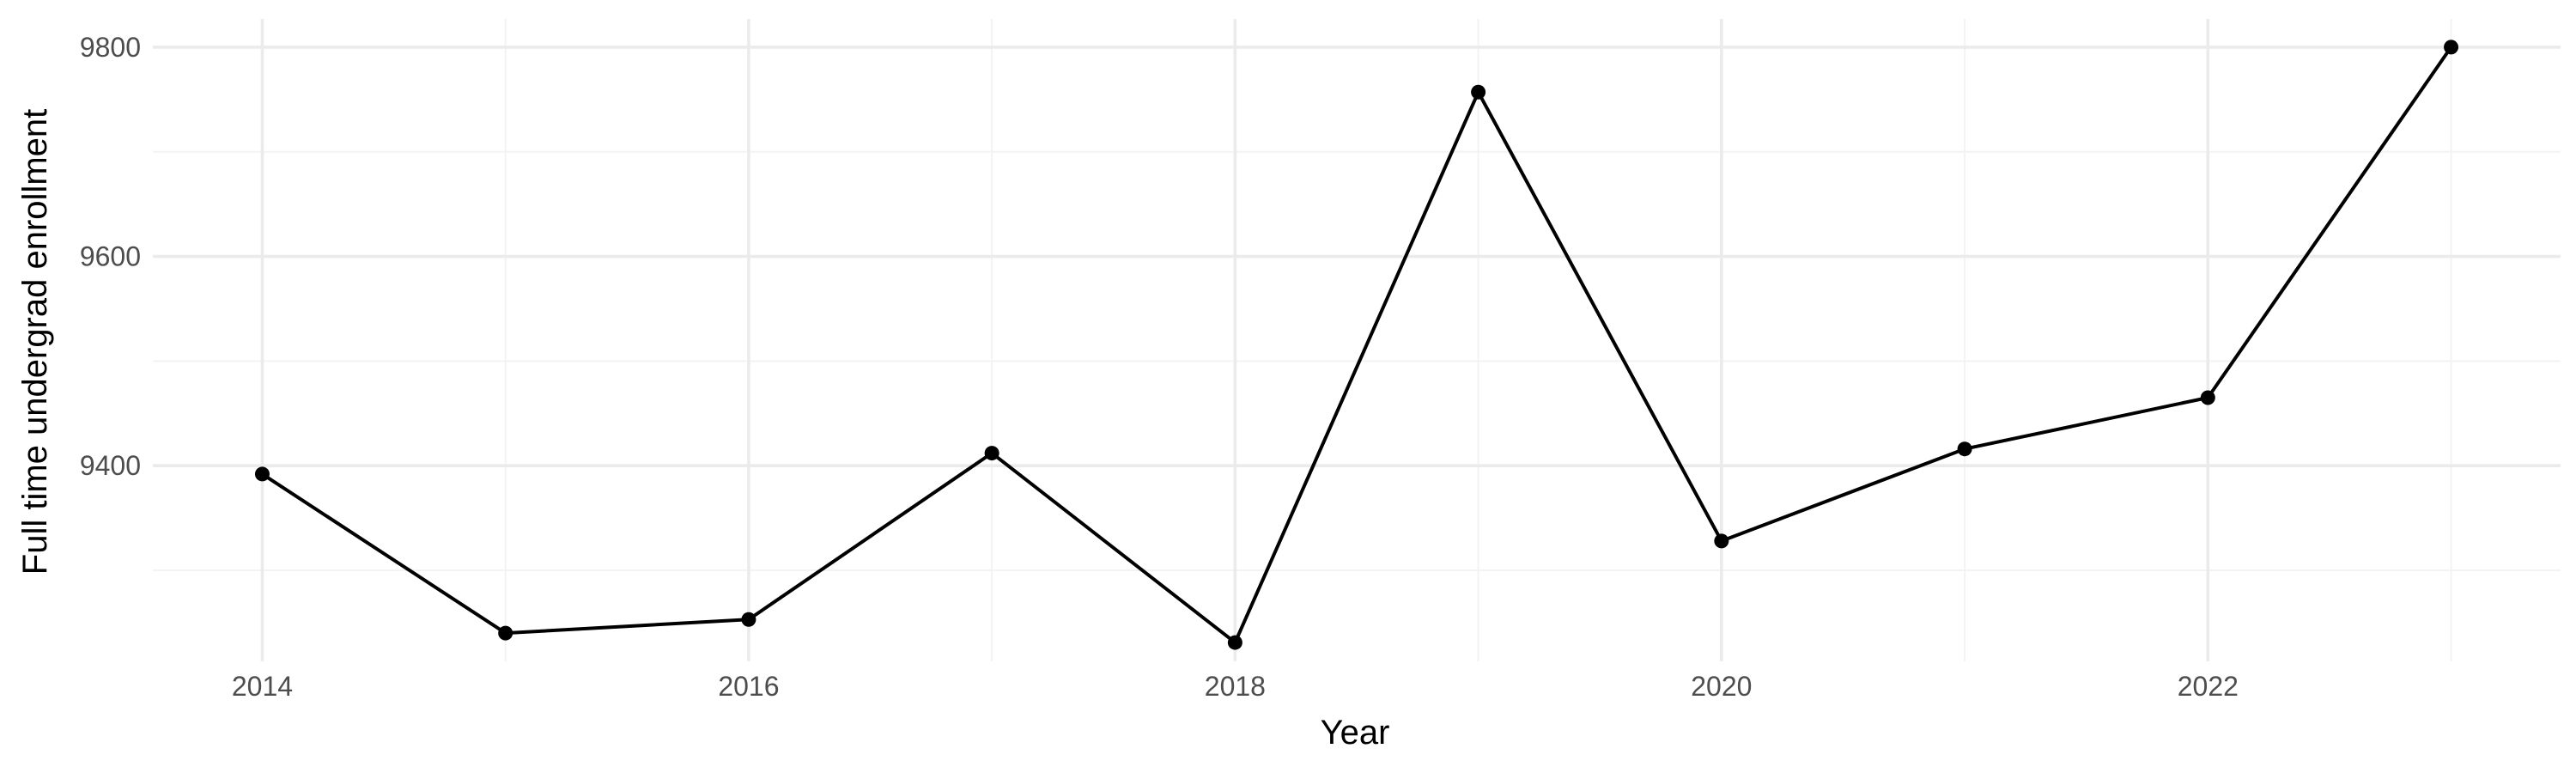  Describe the element at coordinates (748, 686) in the screenshot. I see `x-tick-label: 2016` at that location.